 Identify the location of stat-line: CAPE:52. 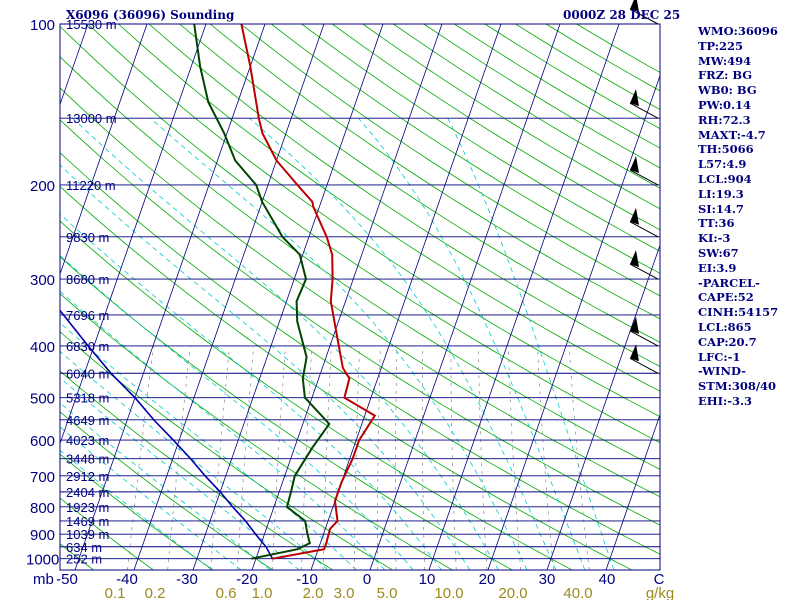
(726, 297).